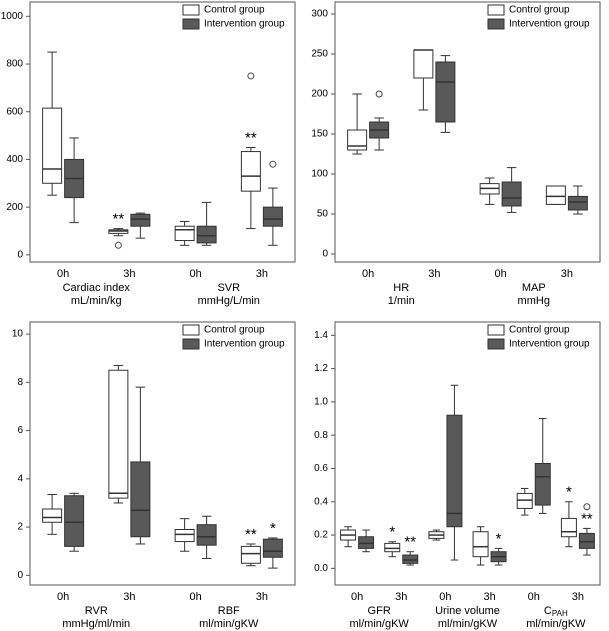 This screenshot has height=631, width=609. I want to click on group-unit: mL/min/kg, so click(96, 301).